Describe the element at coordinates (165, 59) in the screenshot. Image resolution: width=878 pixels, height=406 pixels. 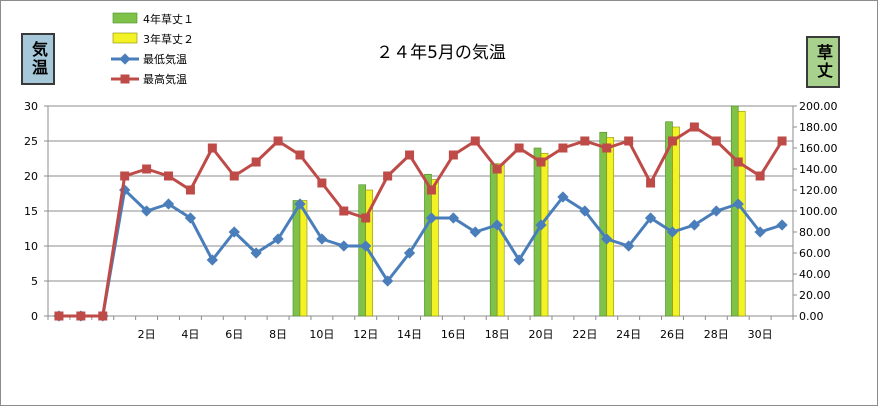
I see `legend-label: 最低気温` at that location.